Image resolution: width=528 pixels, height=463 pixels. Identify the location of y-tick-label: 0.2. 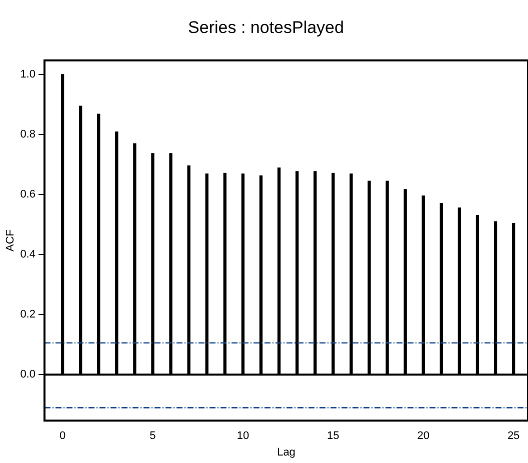
(28, 314).